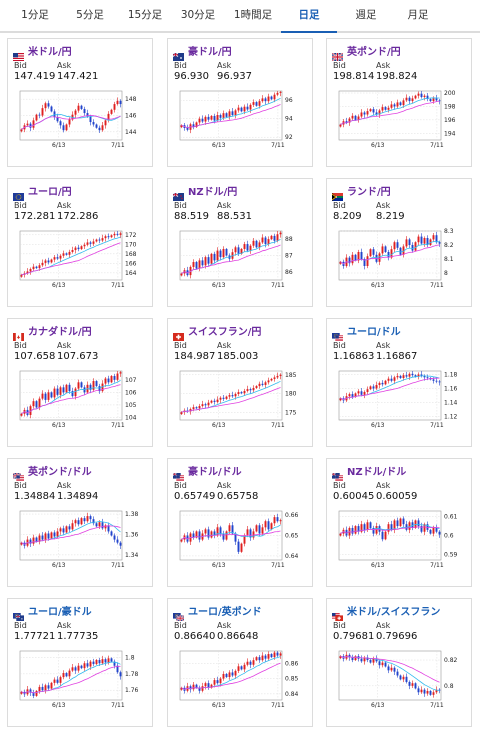  I want to click on currency-pair-title: 英ポンド/円, so click(374, 52).